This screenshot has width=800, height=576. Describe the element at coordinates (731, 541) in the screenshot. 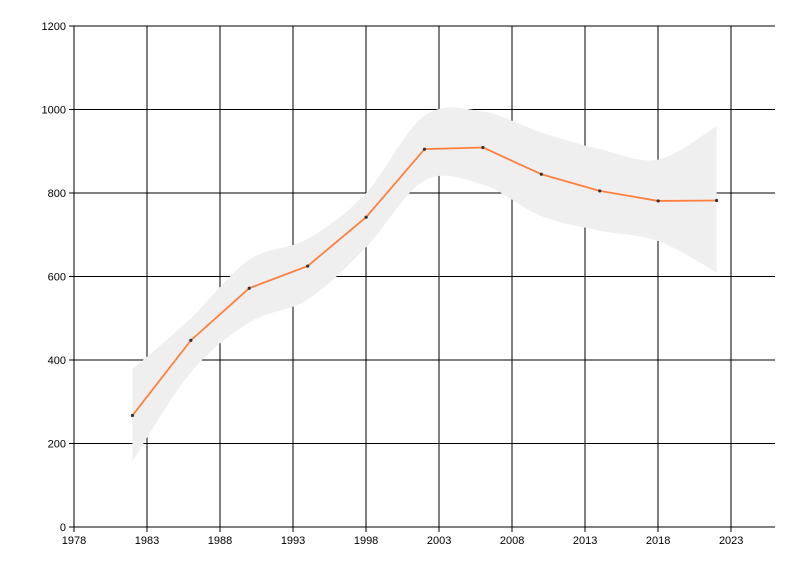

I see `x-tick-label: 2023` at that location.